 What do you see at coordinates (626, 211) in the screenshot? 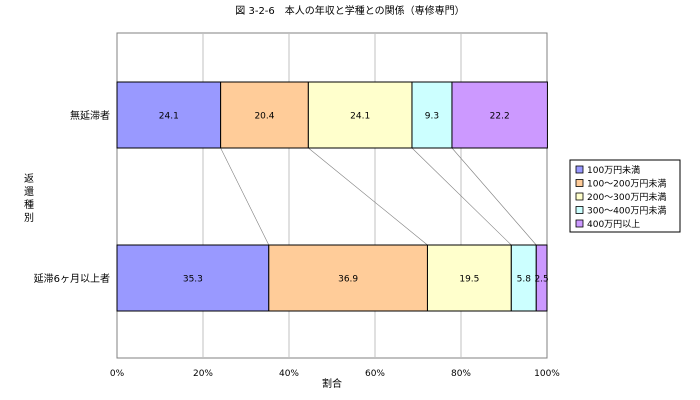
I see `legend-label: 300～400万円未満` at bounding box center [626, 211].